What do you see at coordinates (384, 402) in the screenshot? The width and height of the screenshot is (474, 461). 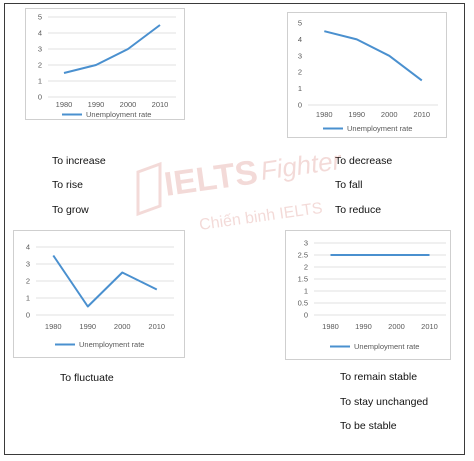 I see `caption-to-stay-unchanged: To stay unchanged` at bounding box center [384, 402].